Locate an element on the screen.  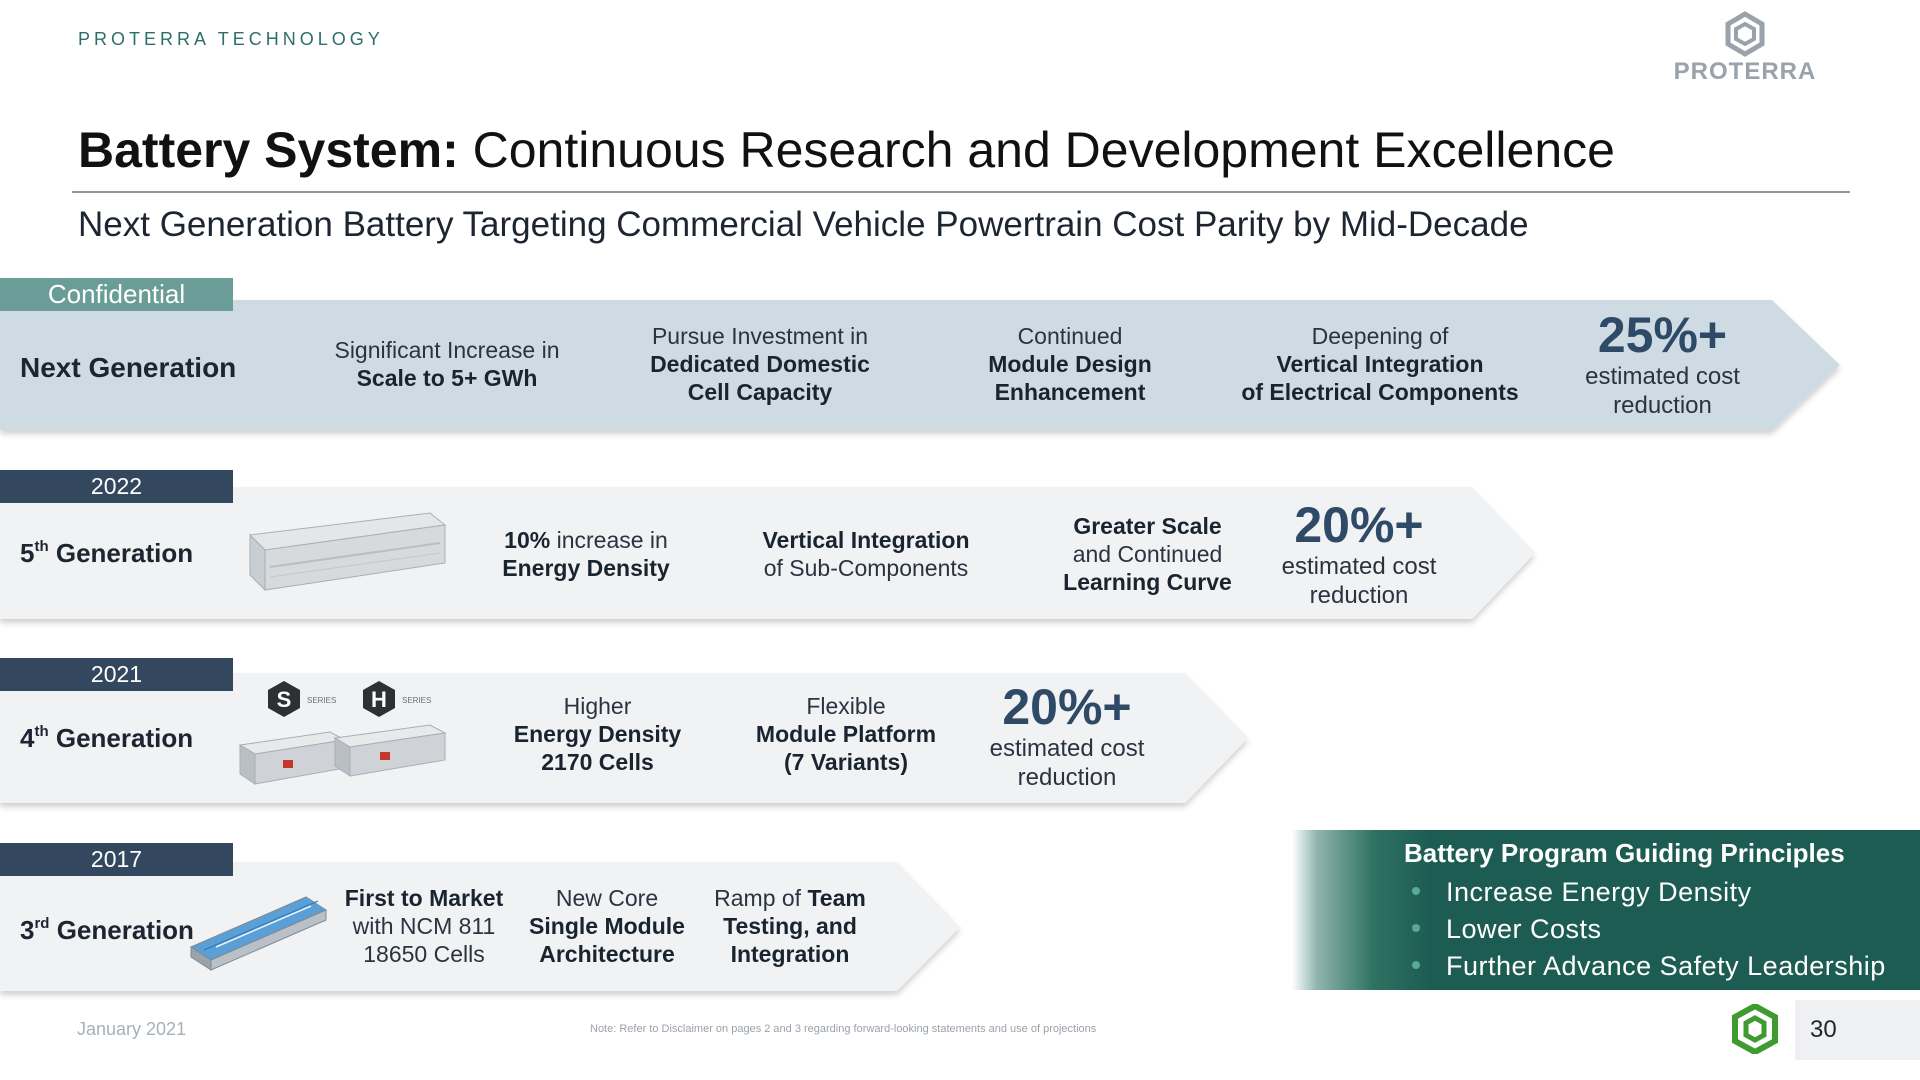
gen3-cell-team-line2: Testing, and is located at coordinates (790, 926).